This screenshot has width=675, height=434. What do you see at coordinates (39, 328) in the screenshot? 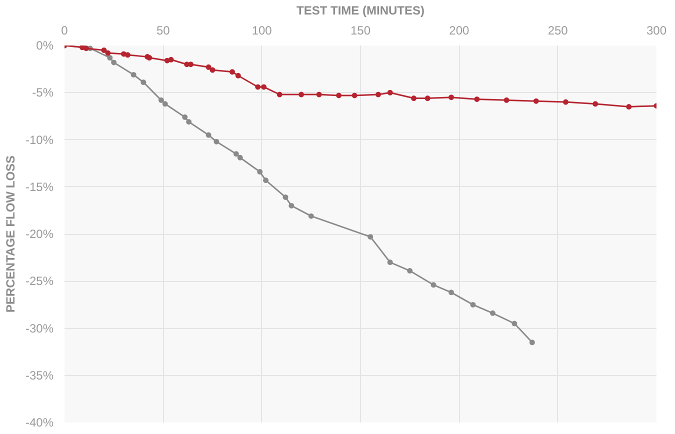
I see `y-tick-label: -30%` at bounding box center [39, 328].